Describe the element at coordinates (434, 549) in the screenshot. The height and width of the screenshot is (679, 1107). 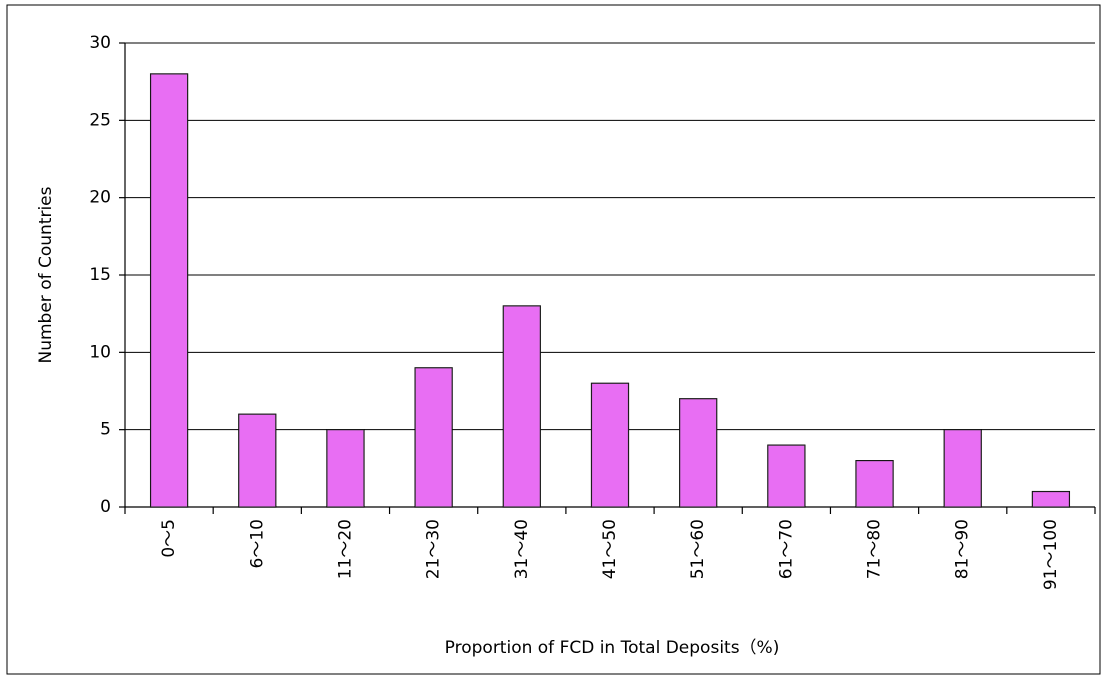
I see `x-tick-label: 21〜30` at that location.